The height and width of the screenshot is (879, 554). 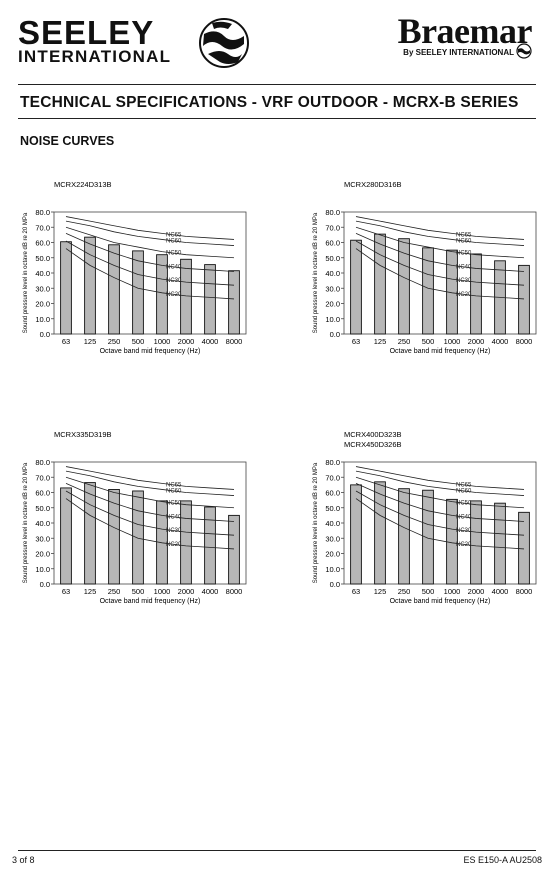 I want to click on title-rule, so click(x=277, y=118).